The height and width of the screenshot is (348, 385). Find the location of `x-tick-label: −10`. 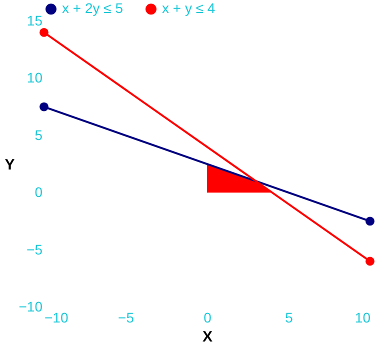

x-tick-label: −10 is located at coordinates (56, 318).